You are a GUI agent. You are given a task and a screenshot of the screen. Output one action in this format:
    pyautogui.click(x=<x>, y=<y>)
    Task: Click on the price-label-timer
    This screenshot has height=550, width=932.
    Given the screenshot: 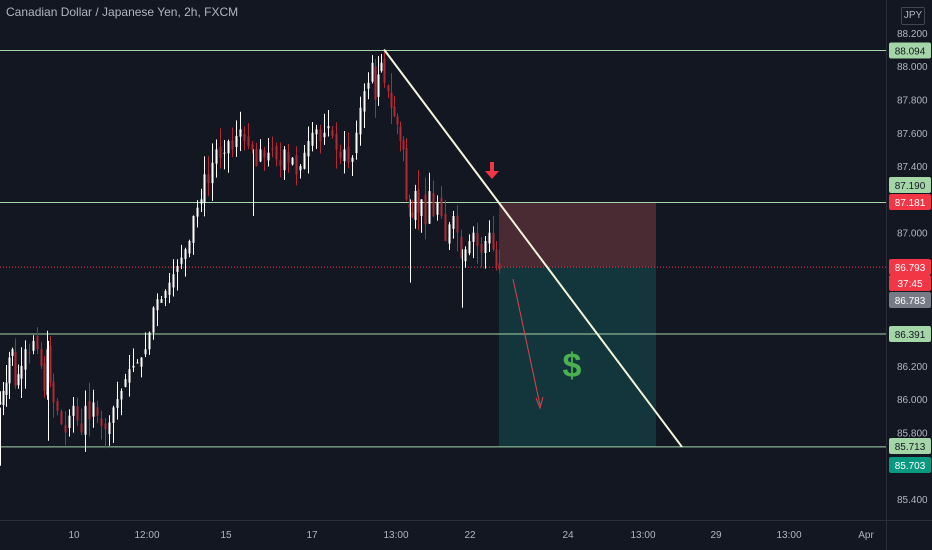 What is the action you would take?
    pyautogui.click(x=910, y=283)
    